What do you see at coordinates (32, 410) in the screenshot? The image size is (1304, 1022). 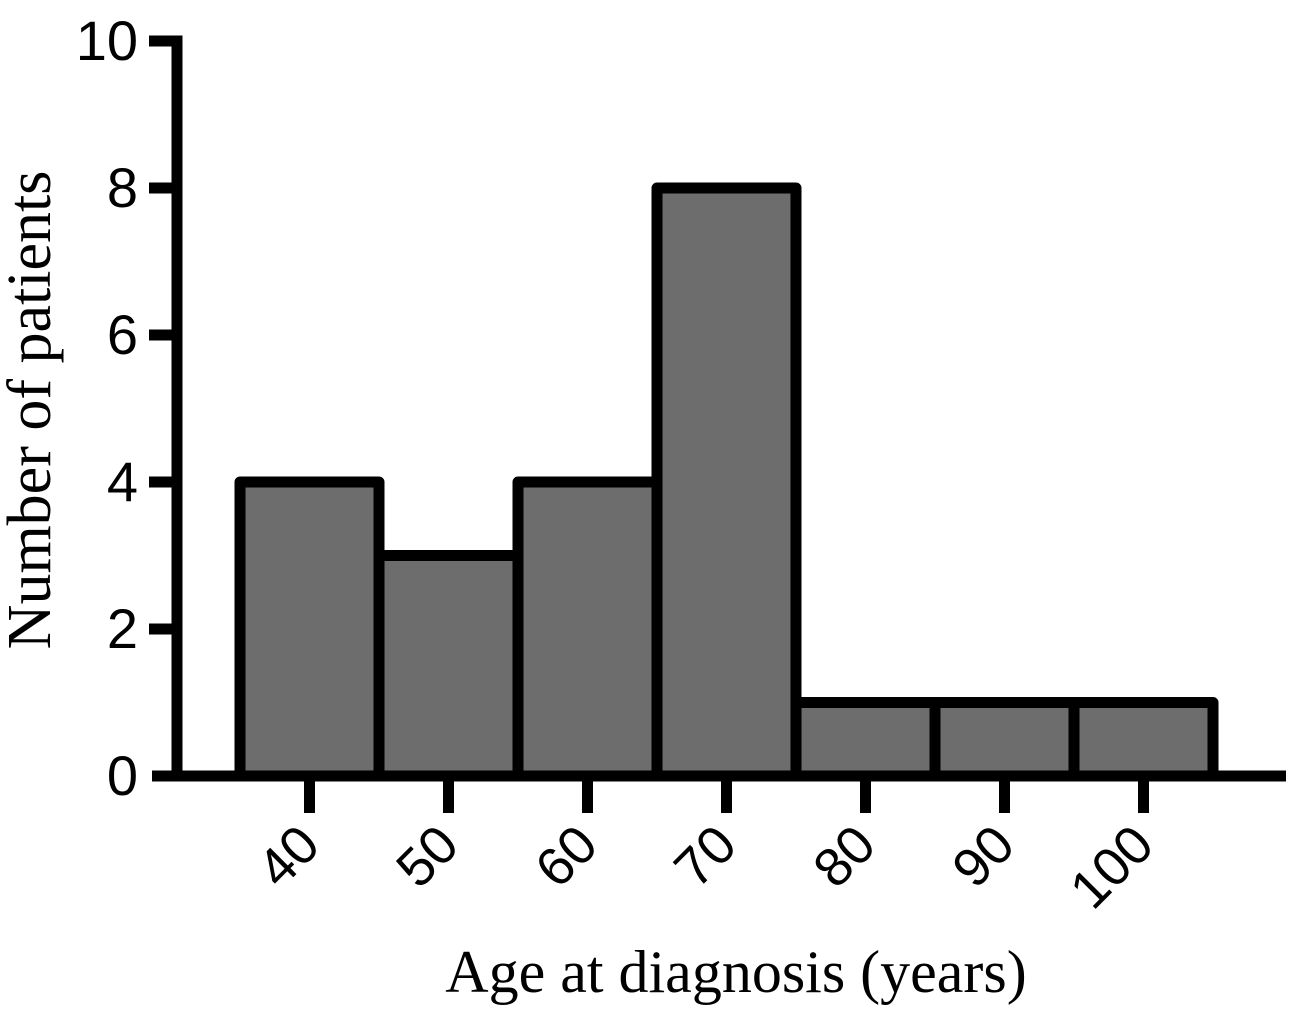 I see `y-axis-title: Number of patients` at bounding box center [32, 410].